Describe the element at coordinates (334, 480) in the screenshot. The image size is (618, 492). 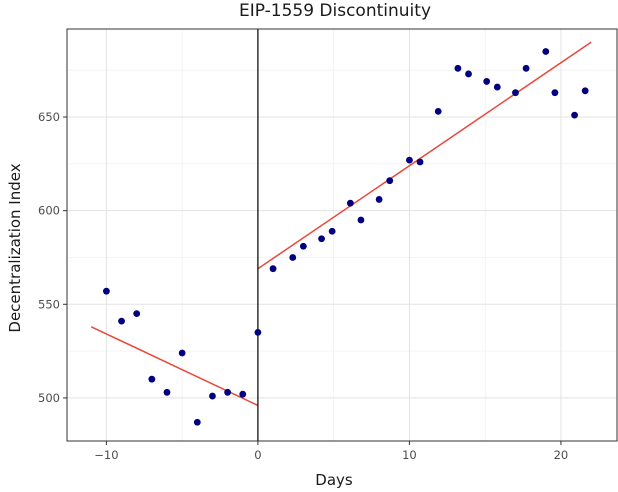
I see `x-axis-label: Days` at that location.